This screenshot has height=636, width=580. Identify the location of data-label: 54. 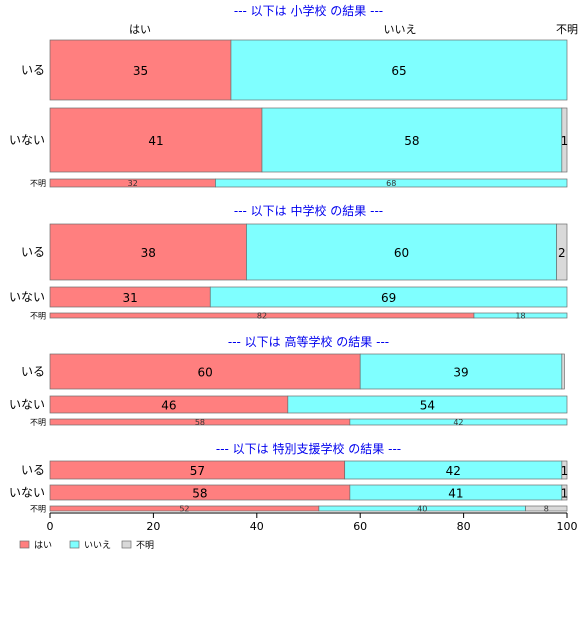
(427, 406).